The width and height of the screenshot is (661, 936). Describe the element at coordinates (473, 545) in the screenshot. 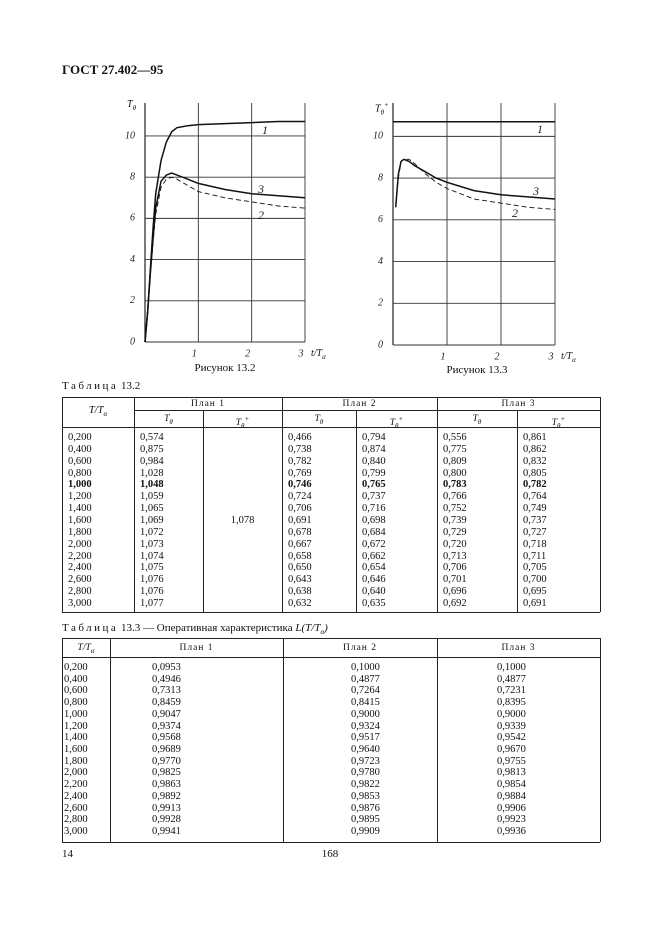

I see `table-cell: 0,720` at that location.